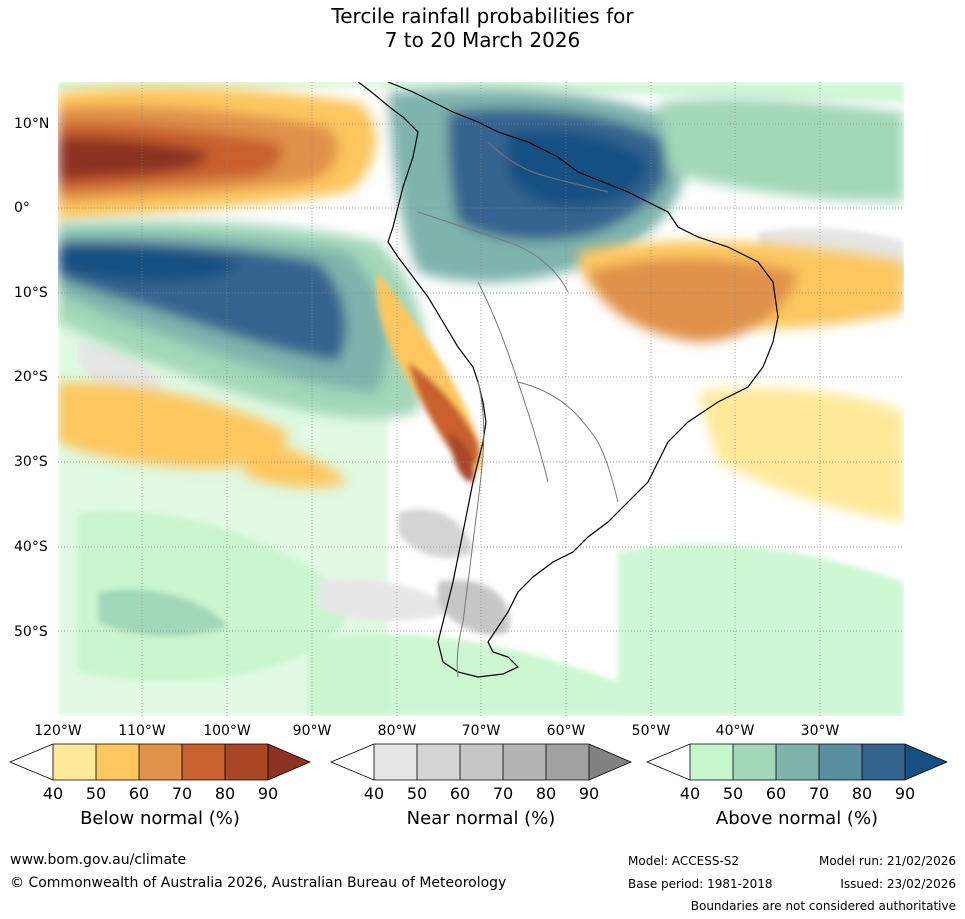 This screenshot has width=965, height=919. Describe the element at coordinates (268, 793) in the screenshot. I see `below-tick-90: 90` at that location.